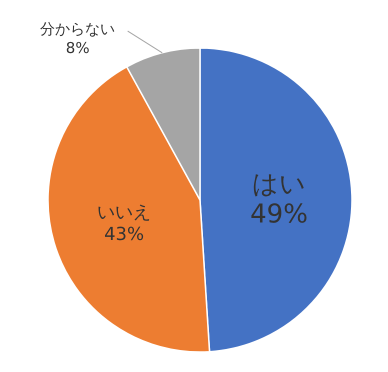  I want to click on slice-label: はい, so click(279, 185).